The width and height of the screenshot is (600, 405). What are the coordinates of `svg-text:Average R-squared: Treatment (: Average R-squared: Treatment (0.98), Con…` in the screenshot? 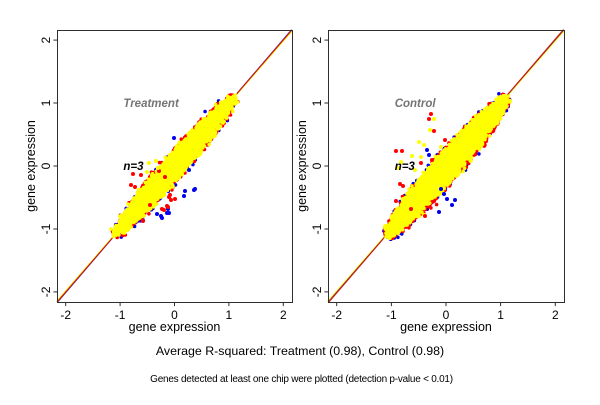 It's located at (300, 351).